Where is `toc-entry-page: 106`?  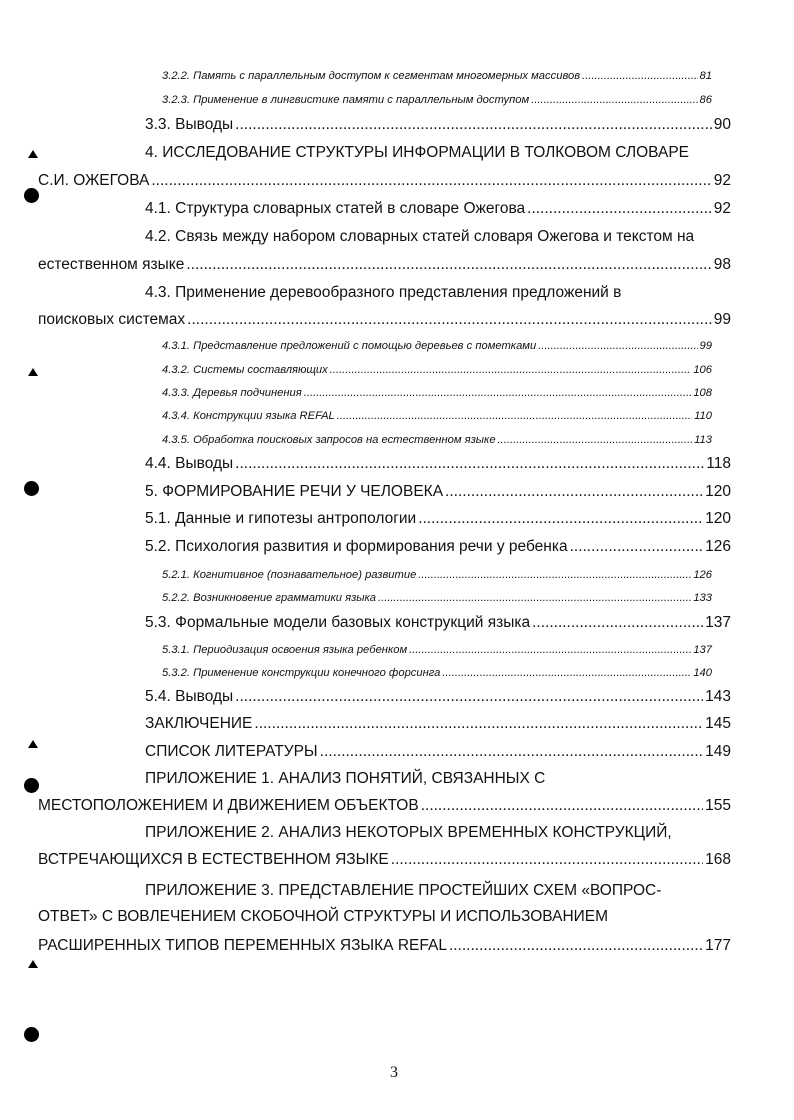
toc-entry-page: 106 is located at coordinates (702, 370).